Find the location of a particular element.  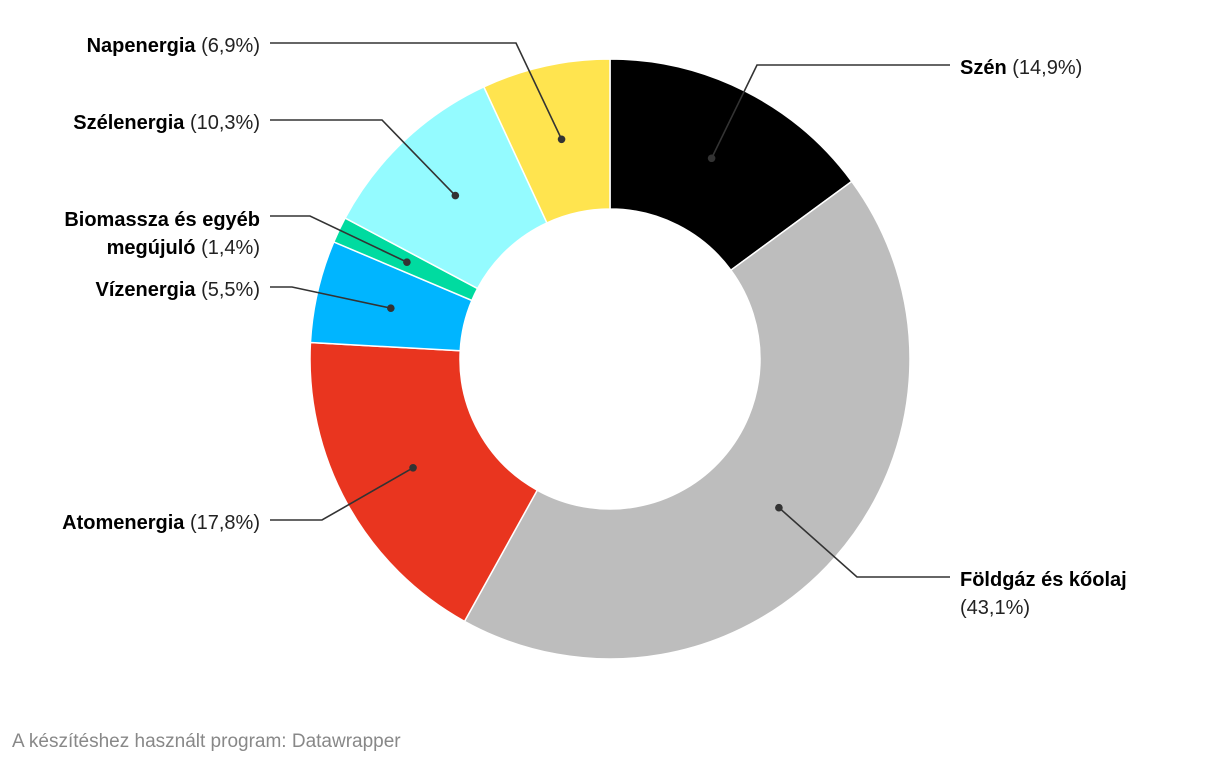

value-szen: (14,9%) is located at coordinates (1047, 68).